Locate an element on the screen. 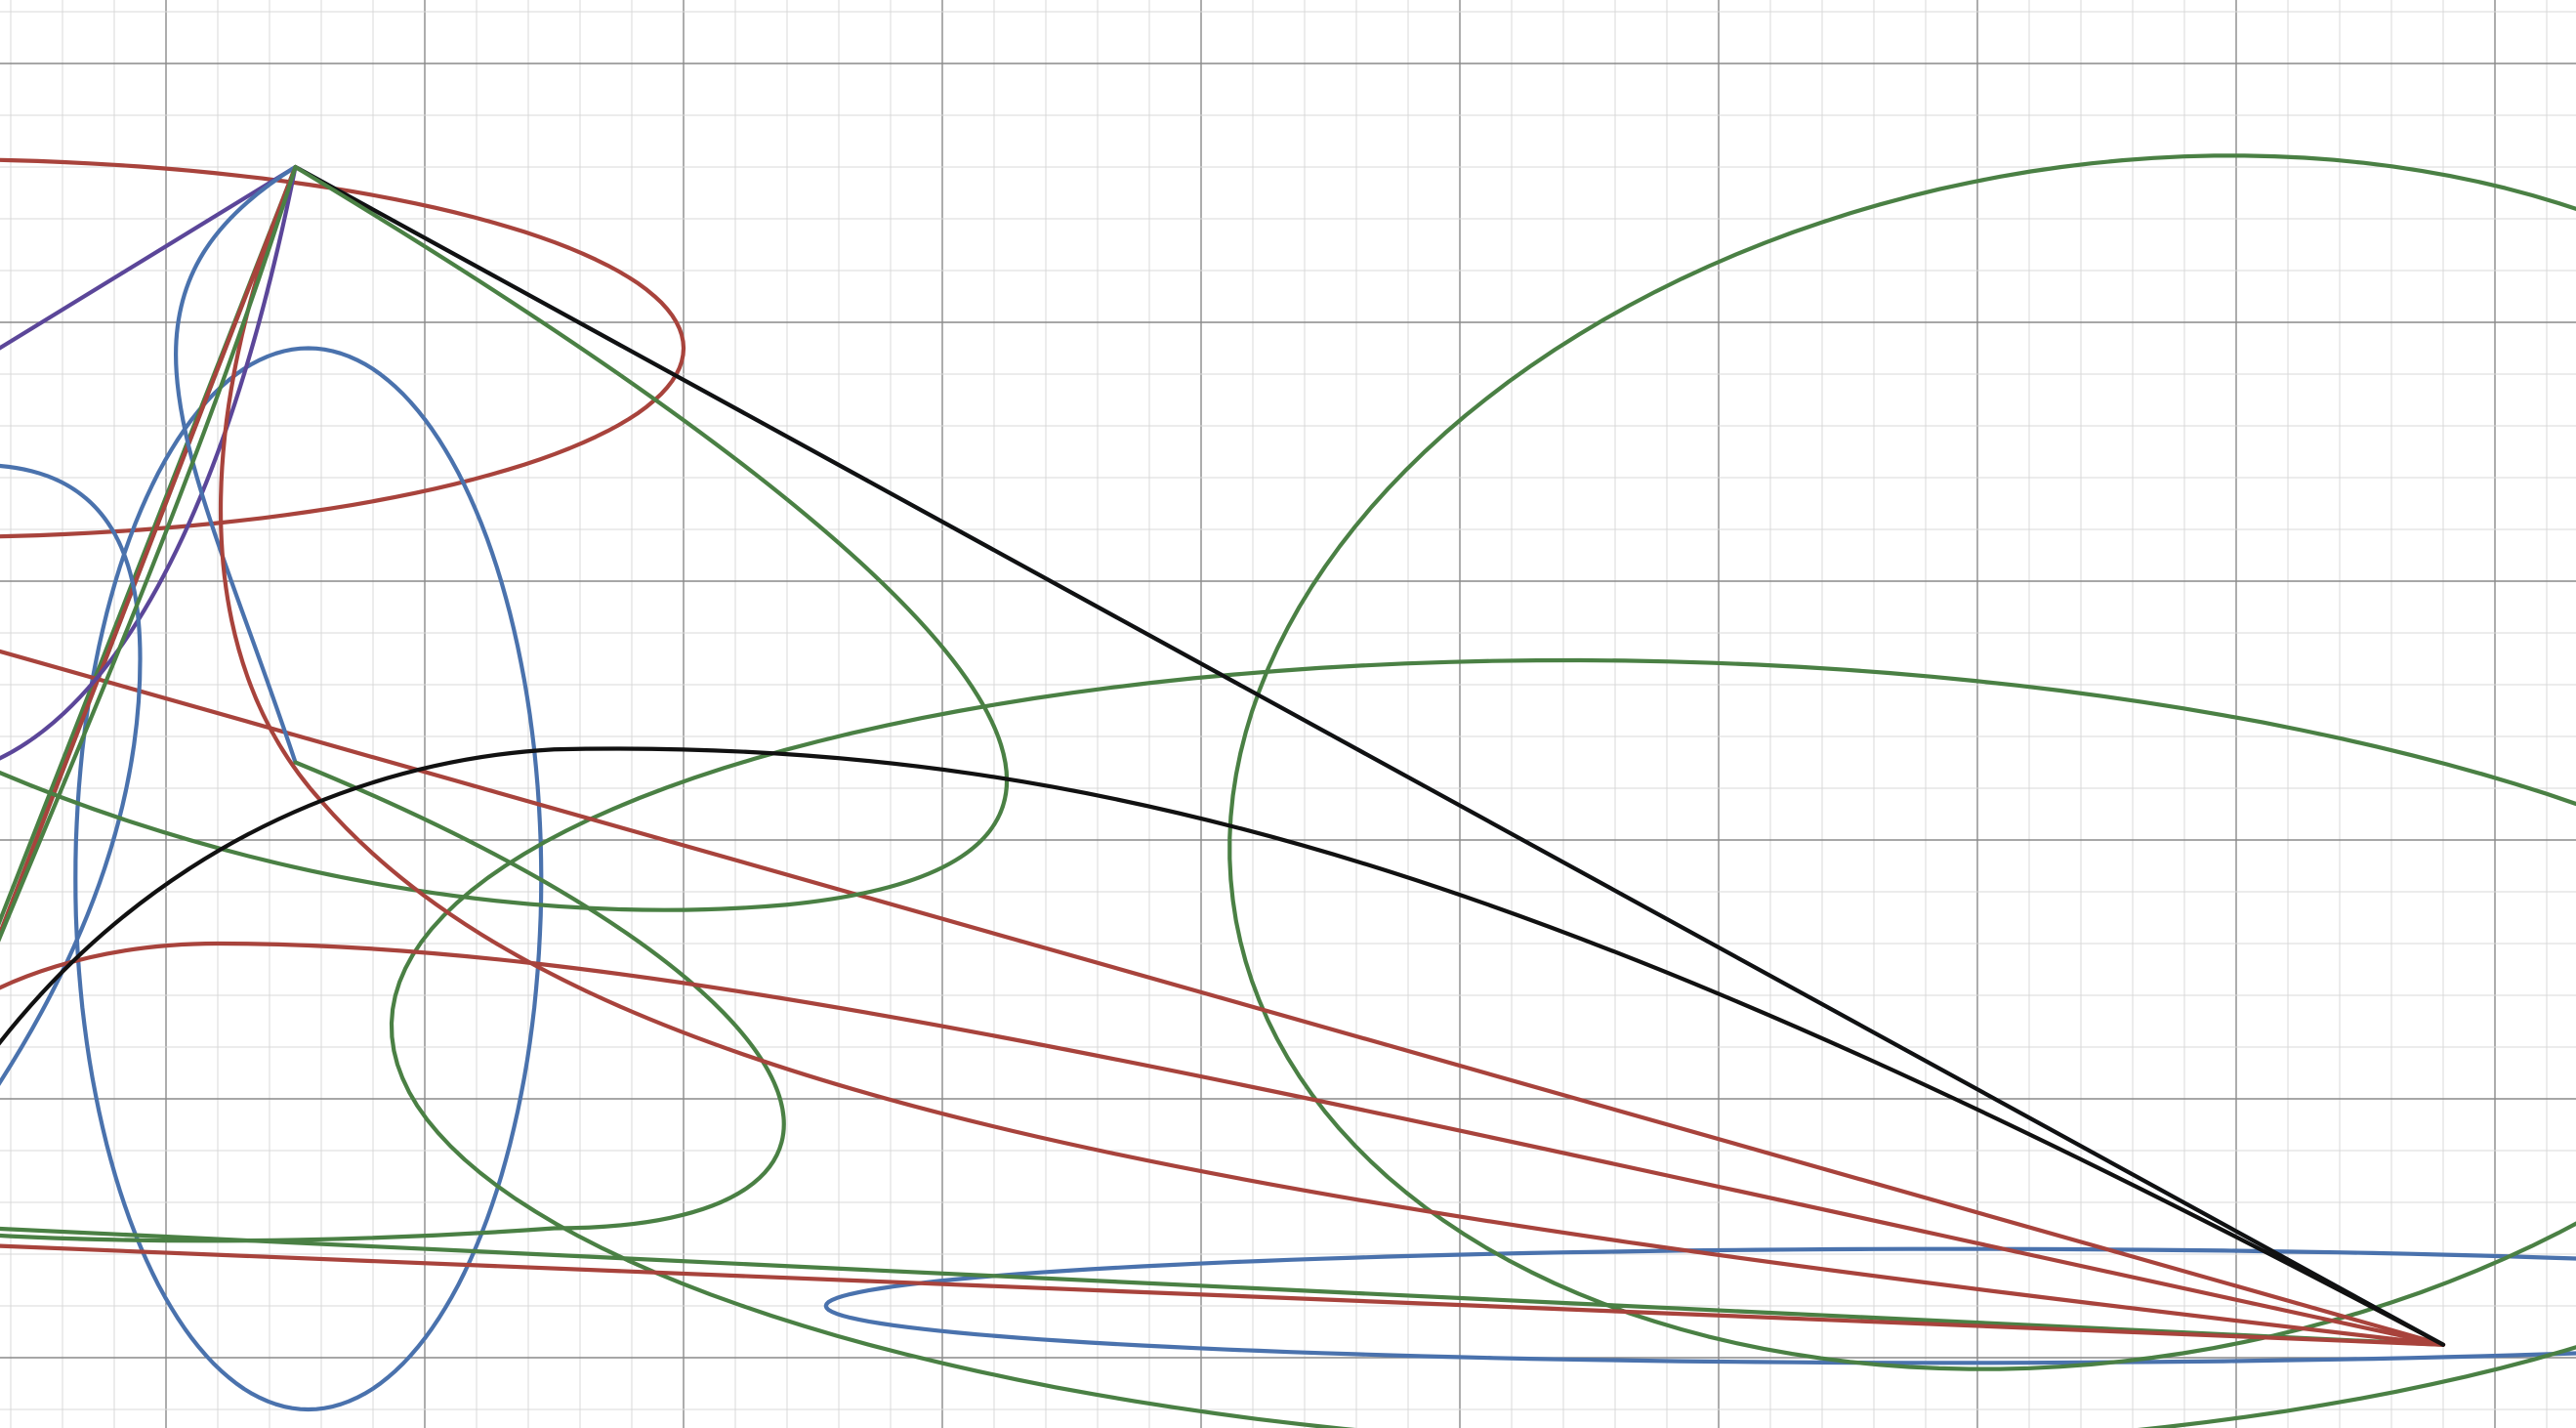 This screenshot has width=2576, height=1428. red-top-ellipse is located at coordinates (343, 348).